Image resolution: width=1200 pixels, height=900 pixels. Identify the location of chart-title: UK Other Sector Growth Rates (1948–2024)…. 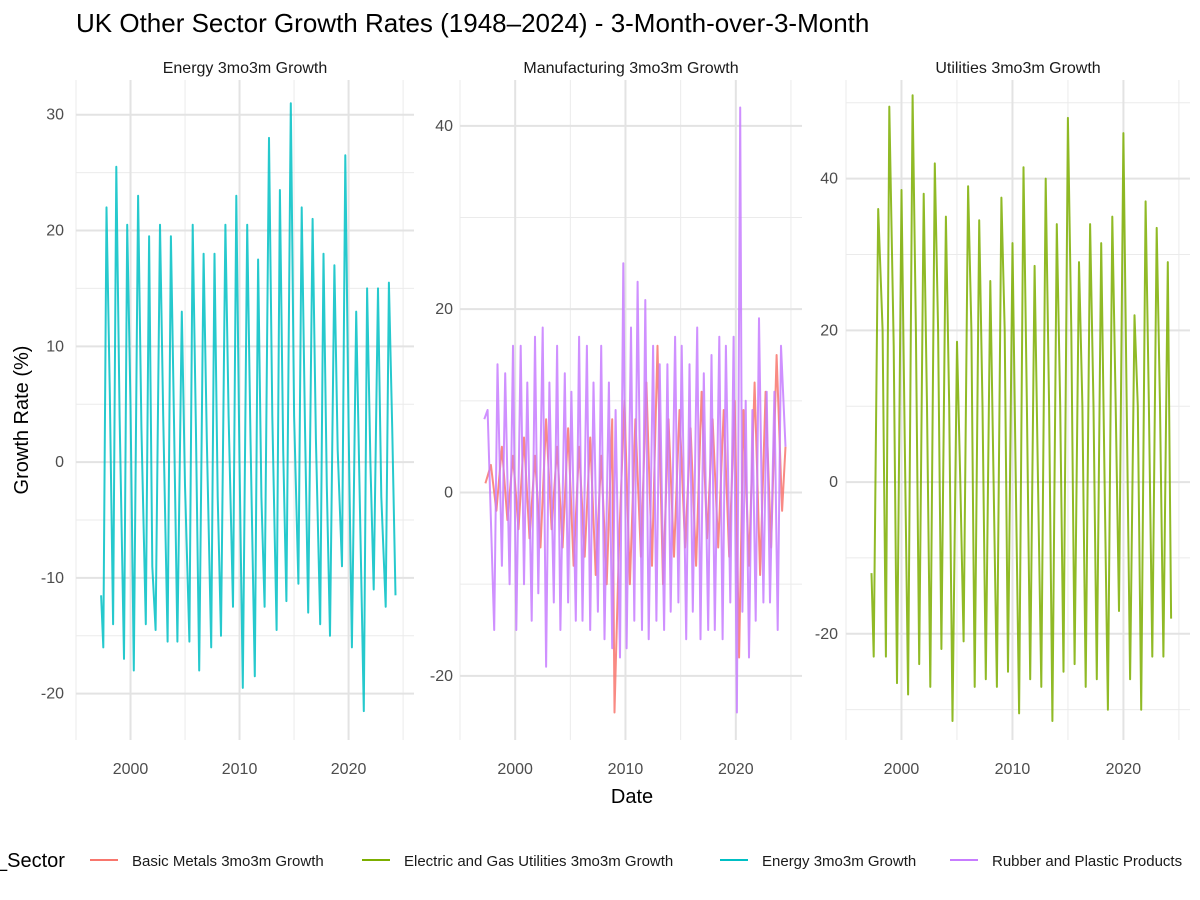
(472, 23).